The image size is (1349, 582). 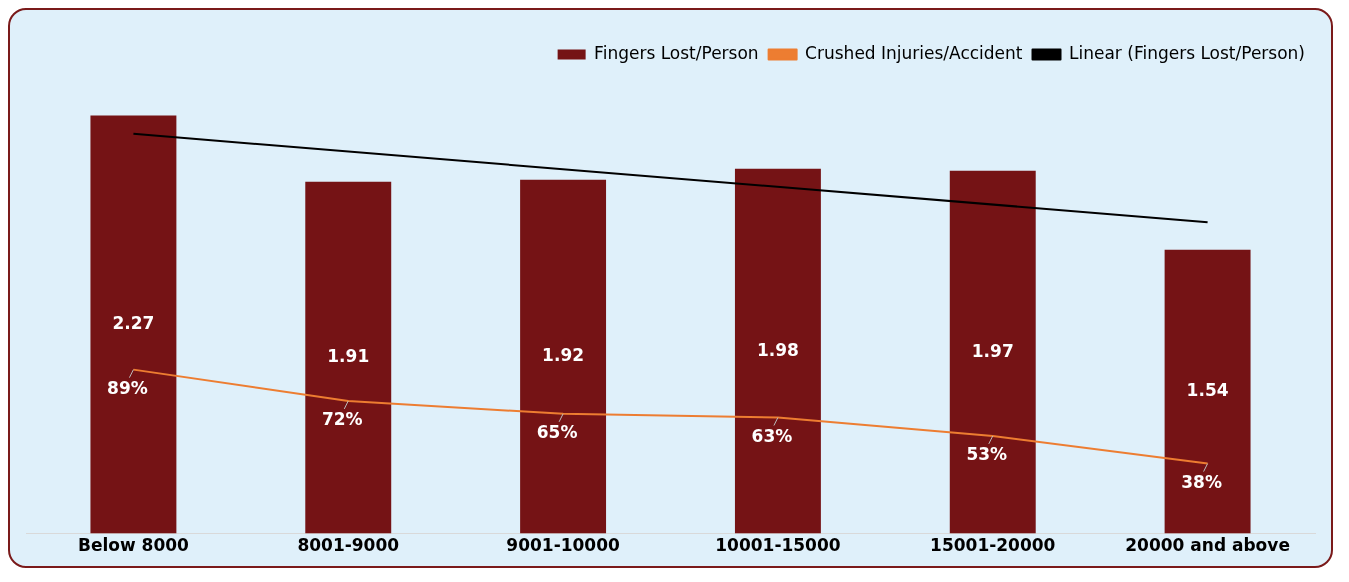 What do you see at coordinates (133, 545) in the screenshot?
I see `x-tick-label: Below 8000` at bounding box center [133, 545].